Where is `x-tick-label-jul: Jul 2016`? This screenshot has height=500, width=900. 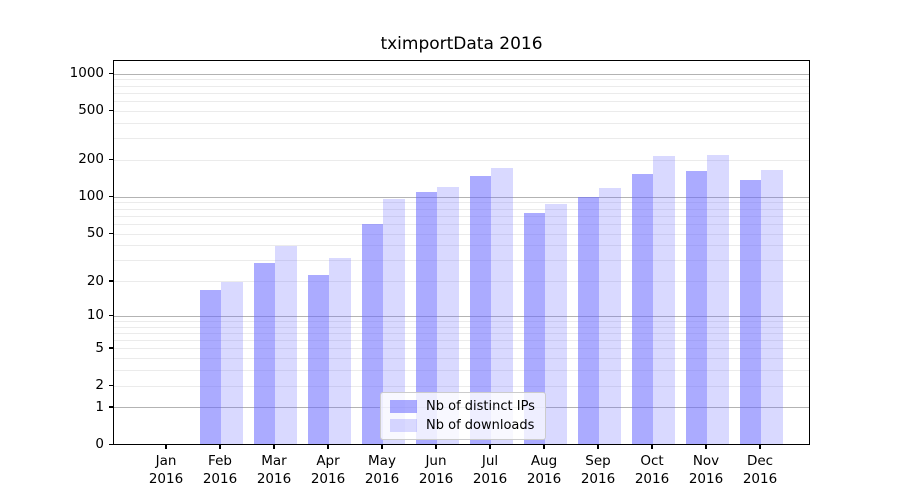
x-tick-label-jul: Jul 2016 is located at coordinates (490, 470).